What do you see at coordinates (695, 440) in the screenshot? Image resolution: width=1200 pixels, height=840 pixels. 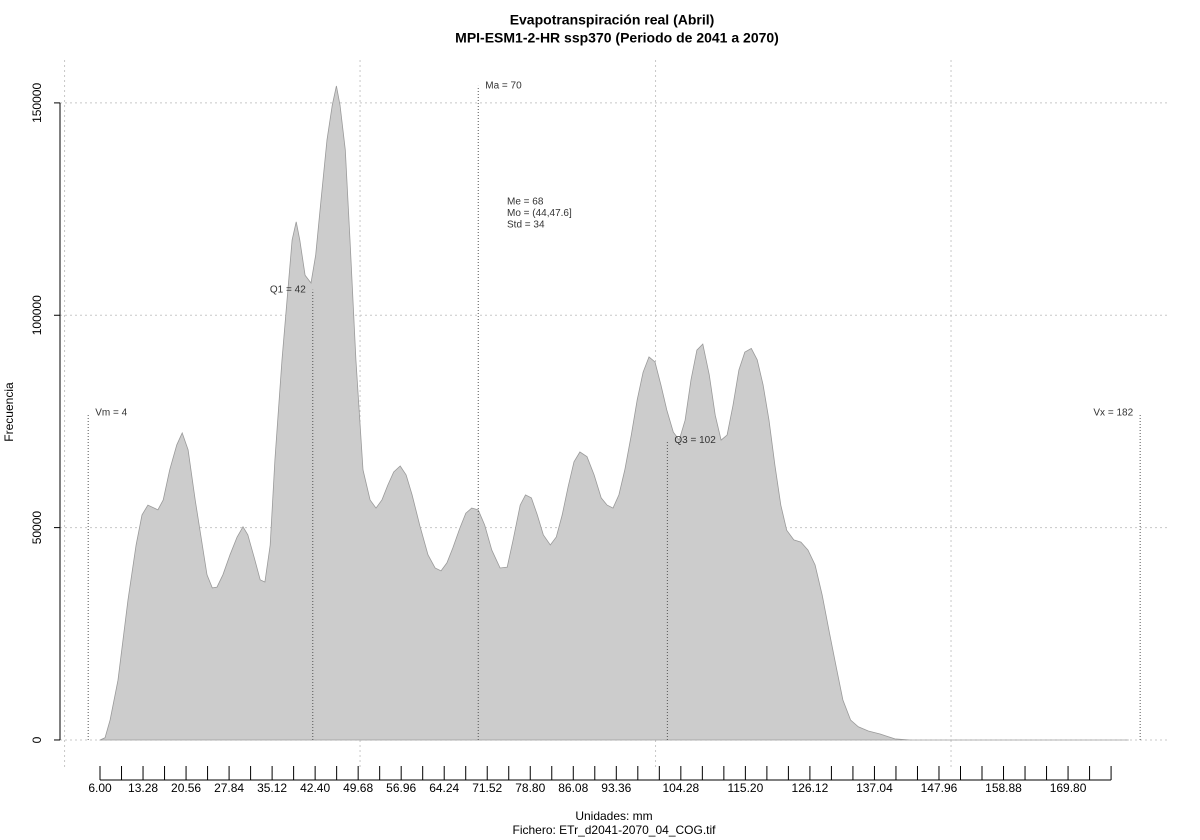 I see `marker-label: Q3 = 102` at bounding box center [695, 440].